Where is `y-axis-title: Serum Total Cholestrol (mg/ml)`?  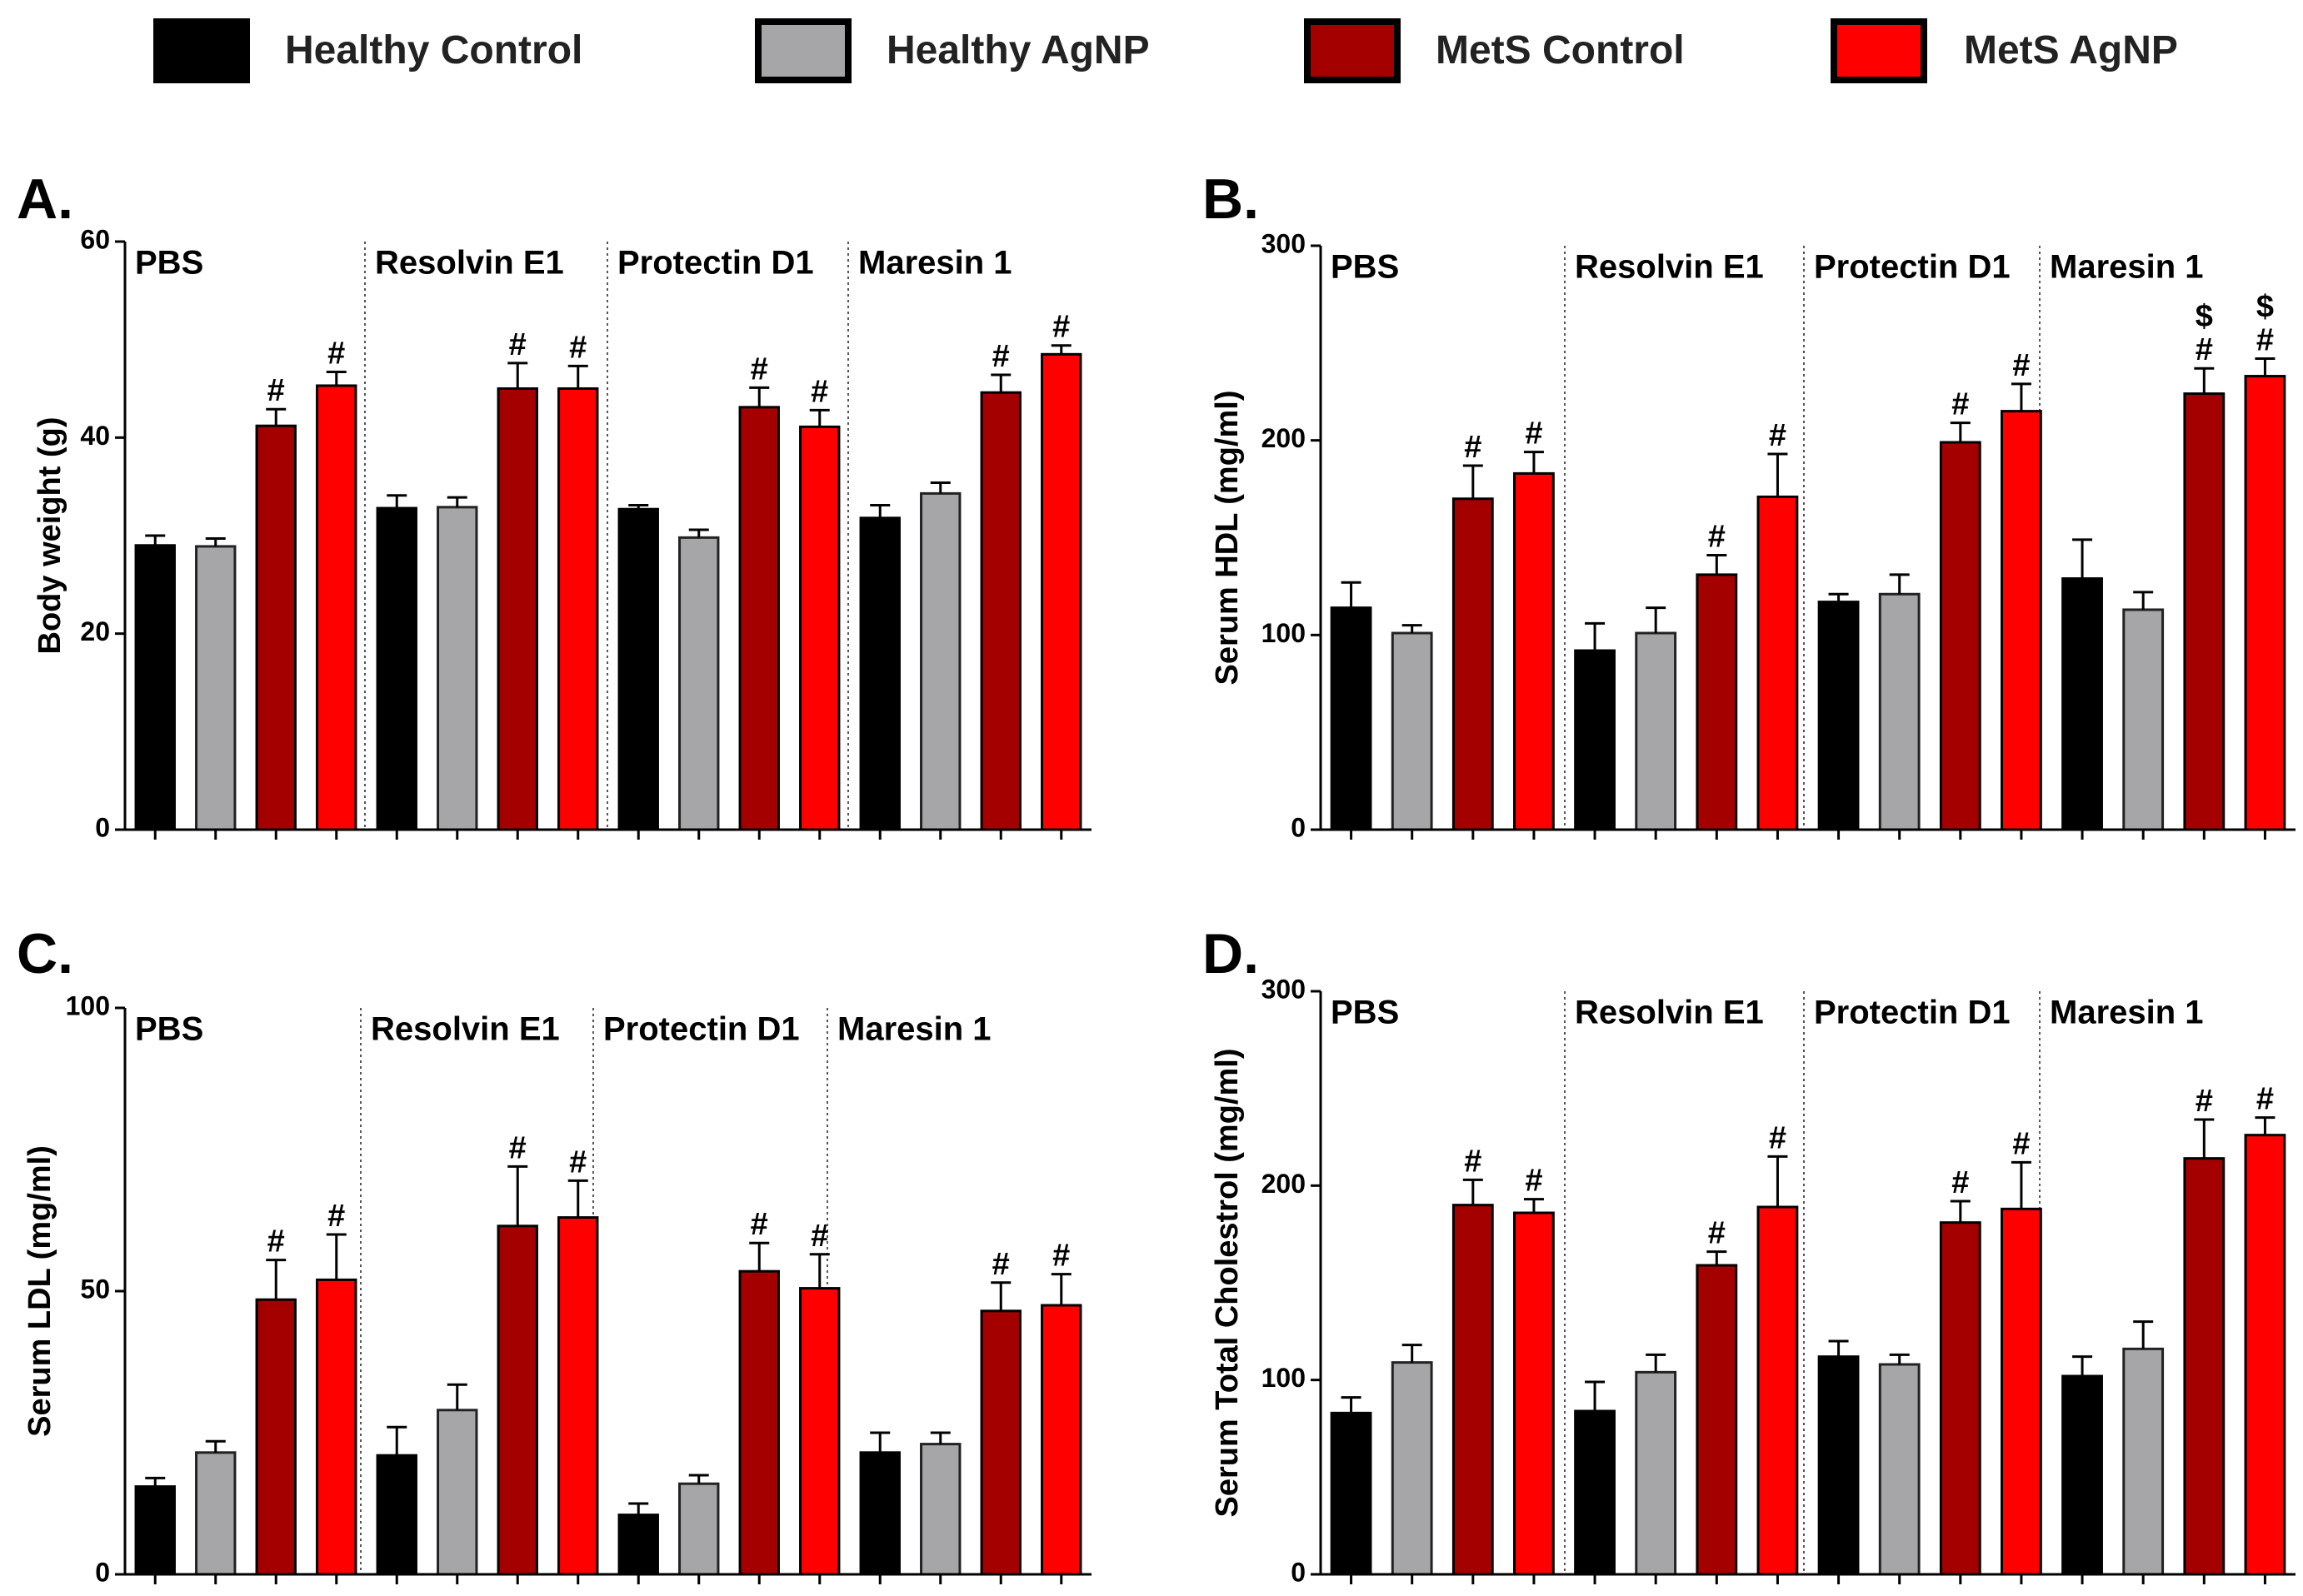
y-axis-title: Serum Total Cholestrol (mg/ml) is located at coordinates (1227, 1282).